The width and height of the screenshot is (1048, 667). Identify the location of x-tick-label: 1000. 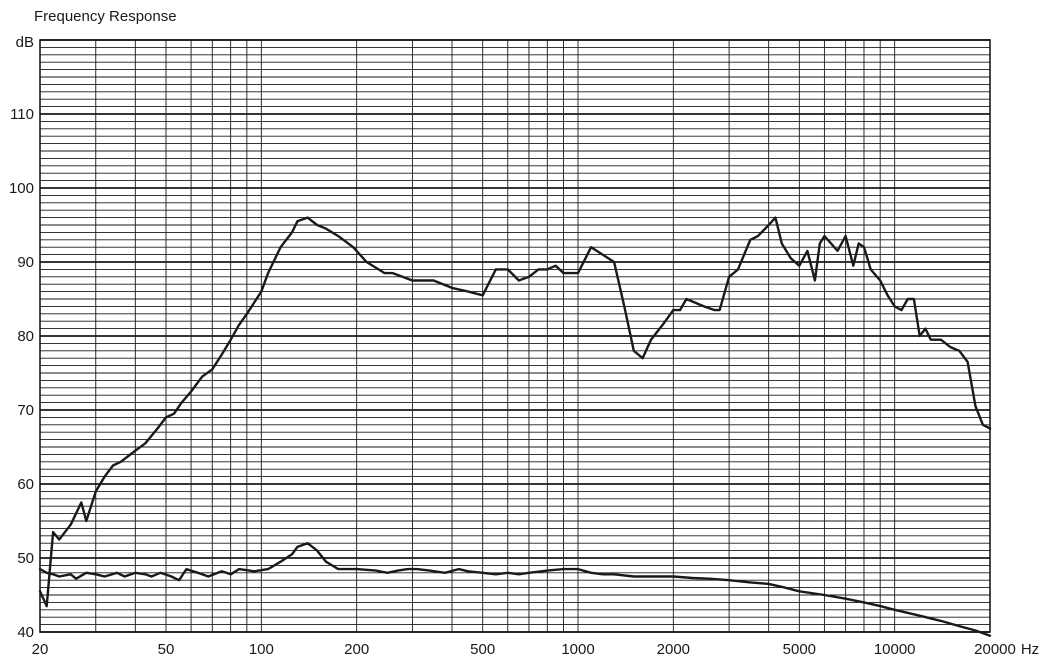
(577, 649).